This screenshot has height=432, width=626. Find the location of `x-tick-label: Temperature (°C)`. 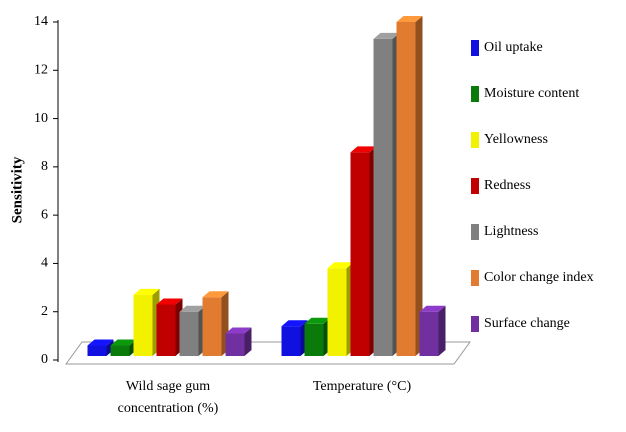

x-tick-label: Temperature (°C) is located at coordinates (362, 386).